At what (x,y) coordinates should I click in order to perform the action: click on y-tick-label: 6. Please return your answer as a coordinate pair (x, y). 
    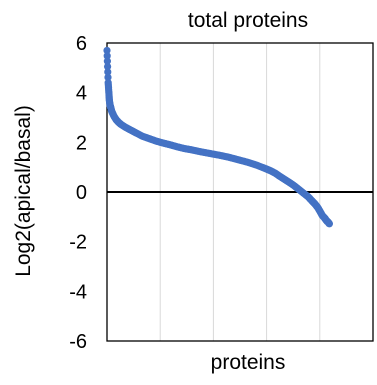
    Looking at the image, I should click on (81, 44).